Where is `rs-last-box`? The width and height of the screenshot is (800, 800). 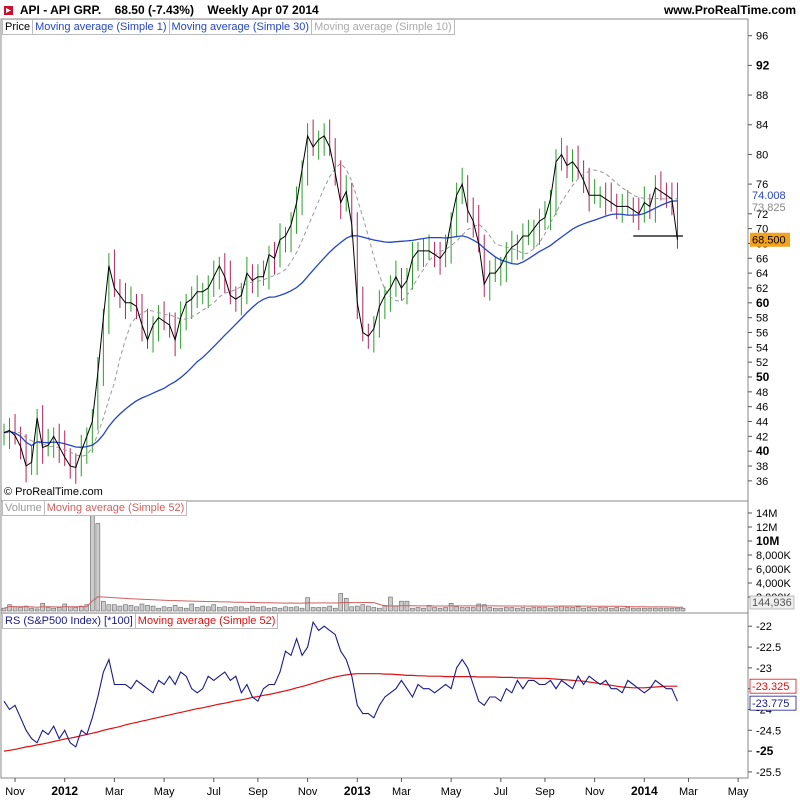 rs-last-box is located at coordinates (773, 703).